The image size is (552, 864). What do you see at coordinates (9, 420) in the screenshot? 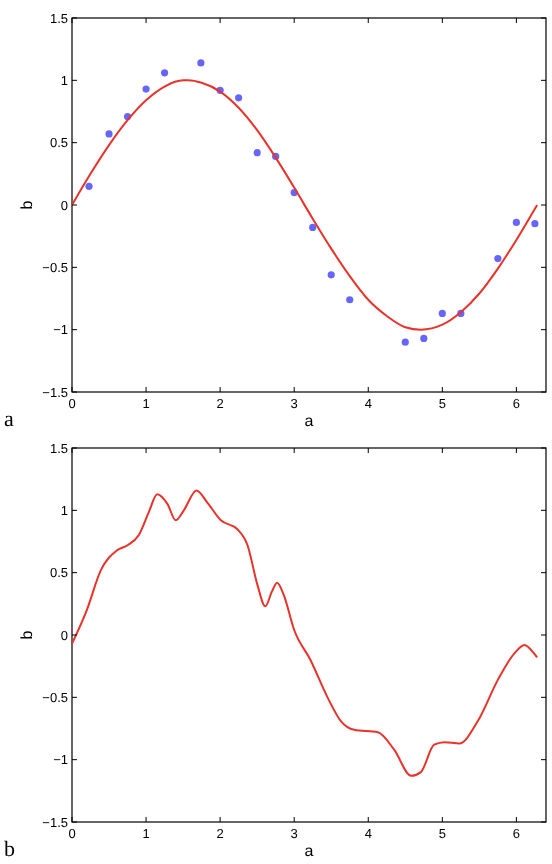
I see `text: a` at bounding box center [9, 420].